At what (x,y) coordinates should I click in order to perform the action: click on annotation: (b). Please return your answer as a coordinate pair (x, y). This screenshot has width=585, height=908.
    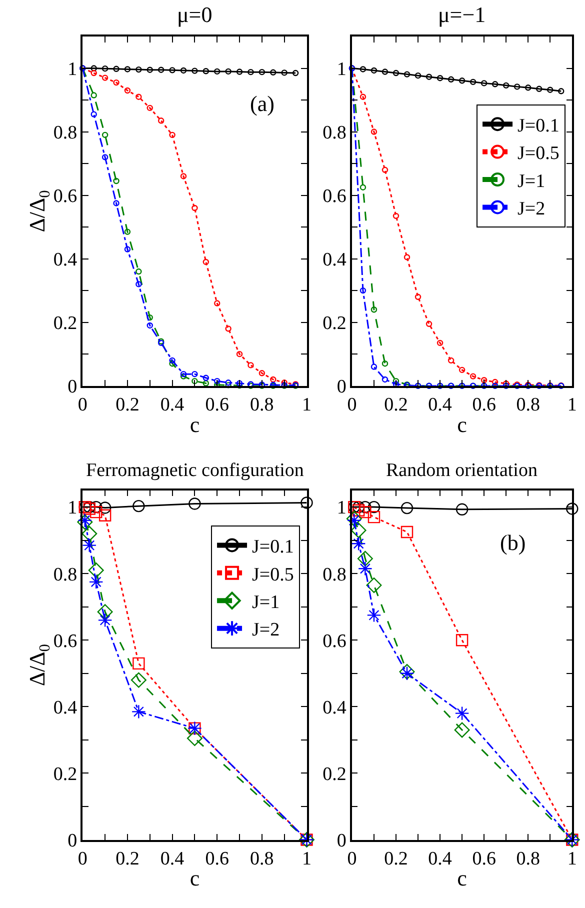
    Looking at the image, I should click on (513, 542).